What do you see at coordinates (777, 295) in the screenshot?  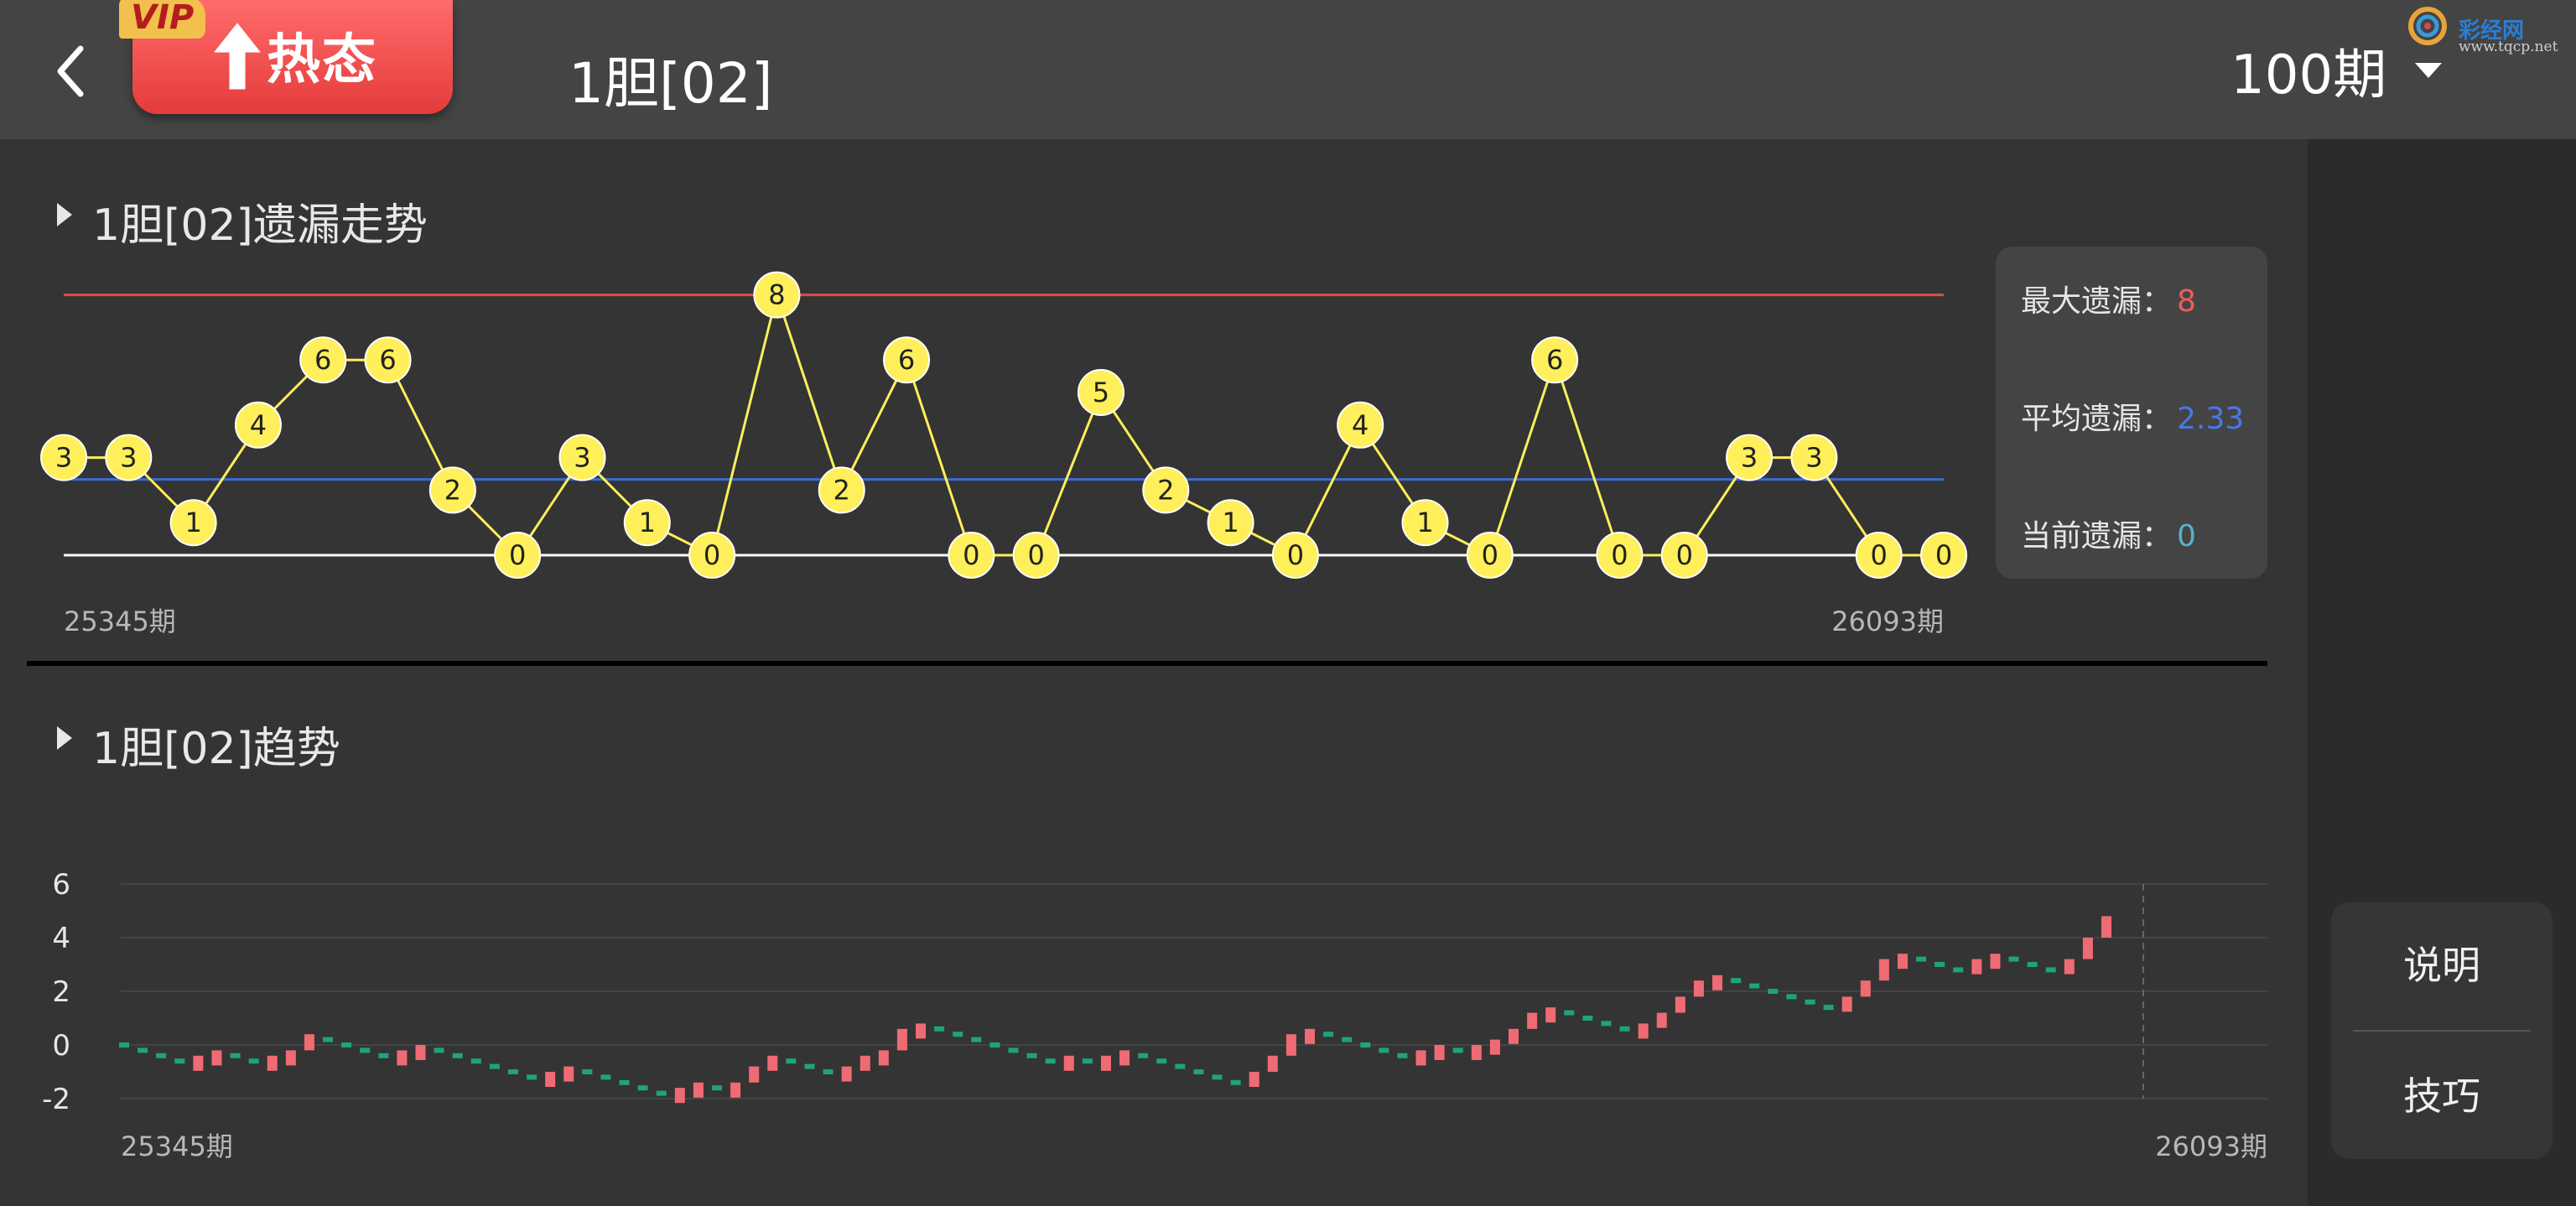 I see `miss-point: 8` at bounding box center [777, 295].